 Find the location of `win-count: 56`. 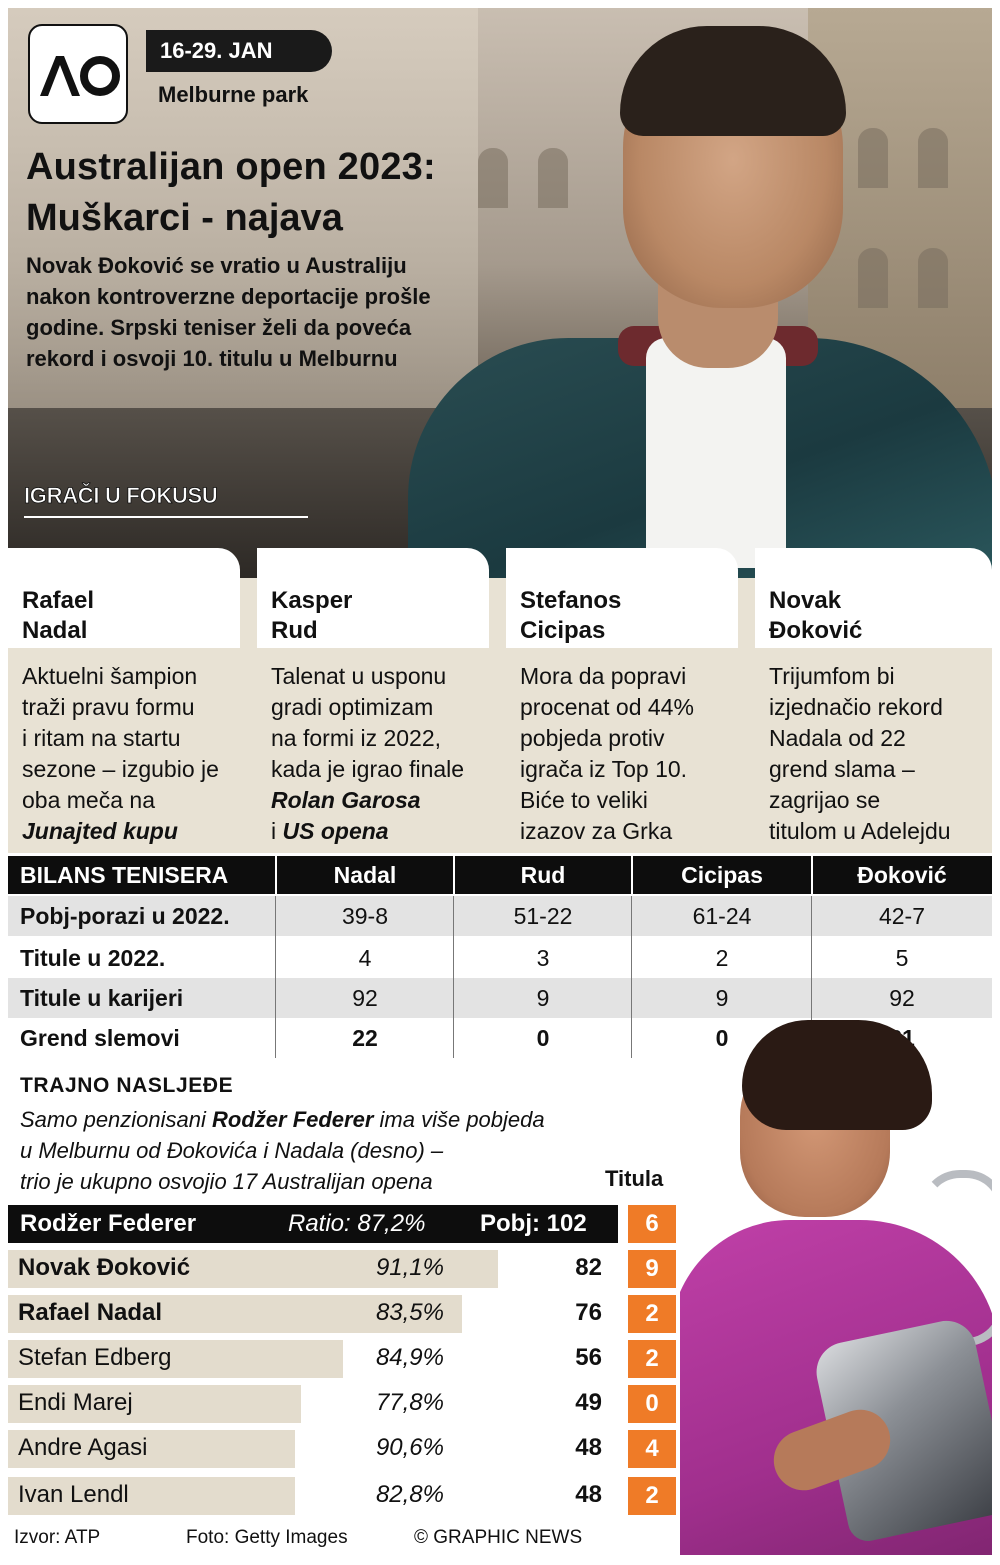

win-count: 56 is located at coordinates (588, 1357).